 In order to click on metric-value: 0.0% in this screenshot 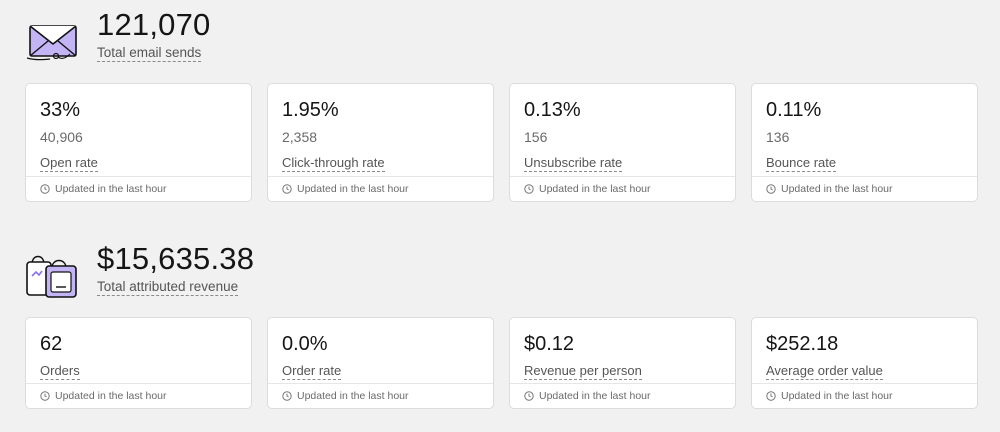, I will do `click(305, 344)`.